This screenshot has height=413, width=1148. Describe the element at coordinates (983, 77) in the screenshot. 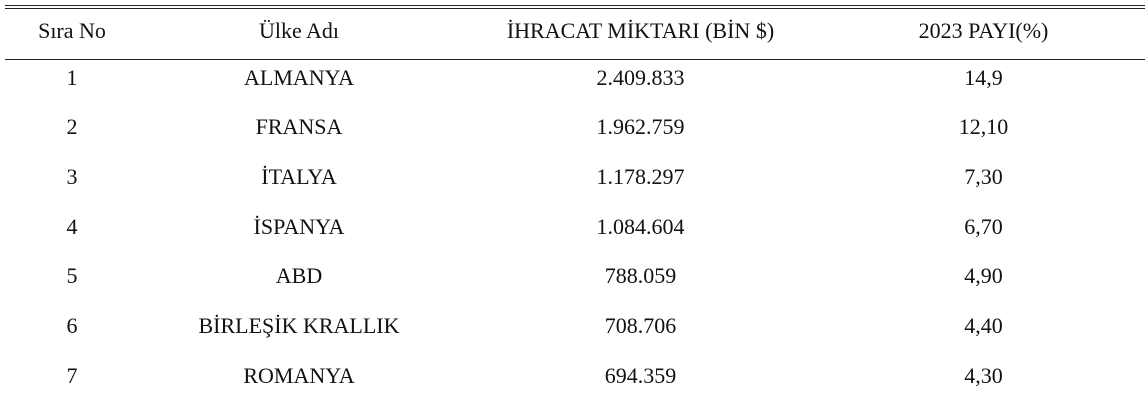

I see `cell-2023-payi: 14,9` at that location.